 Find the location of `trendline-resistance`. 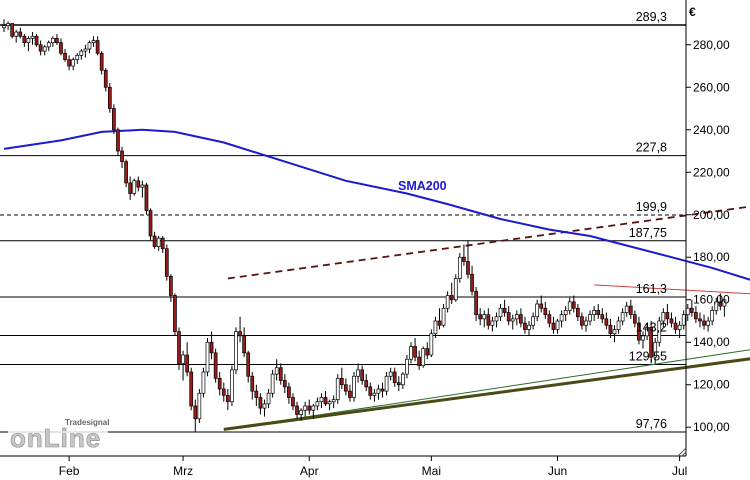

trendline-resistance is located at coordinates (672, 289).